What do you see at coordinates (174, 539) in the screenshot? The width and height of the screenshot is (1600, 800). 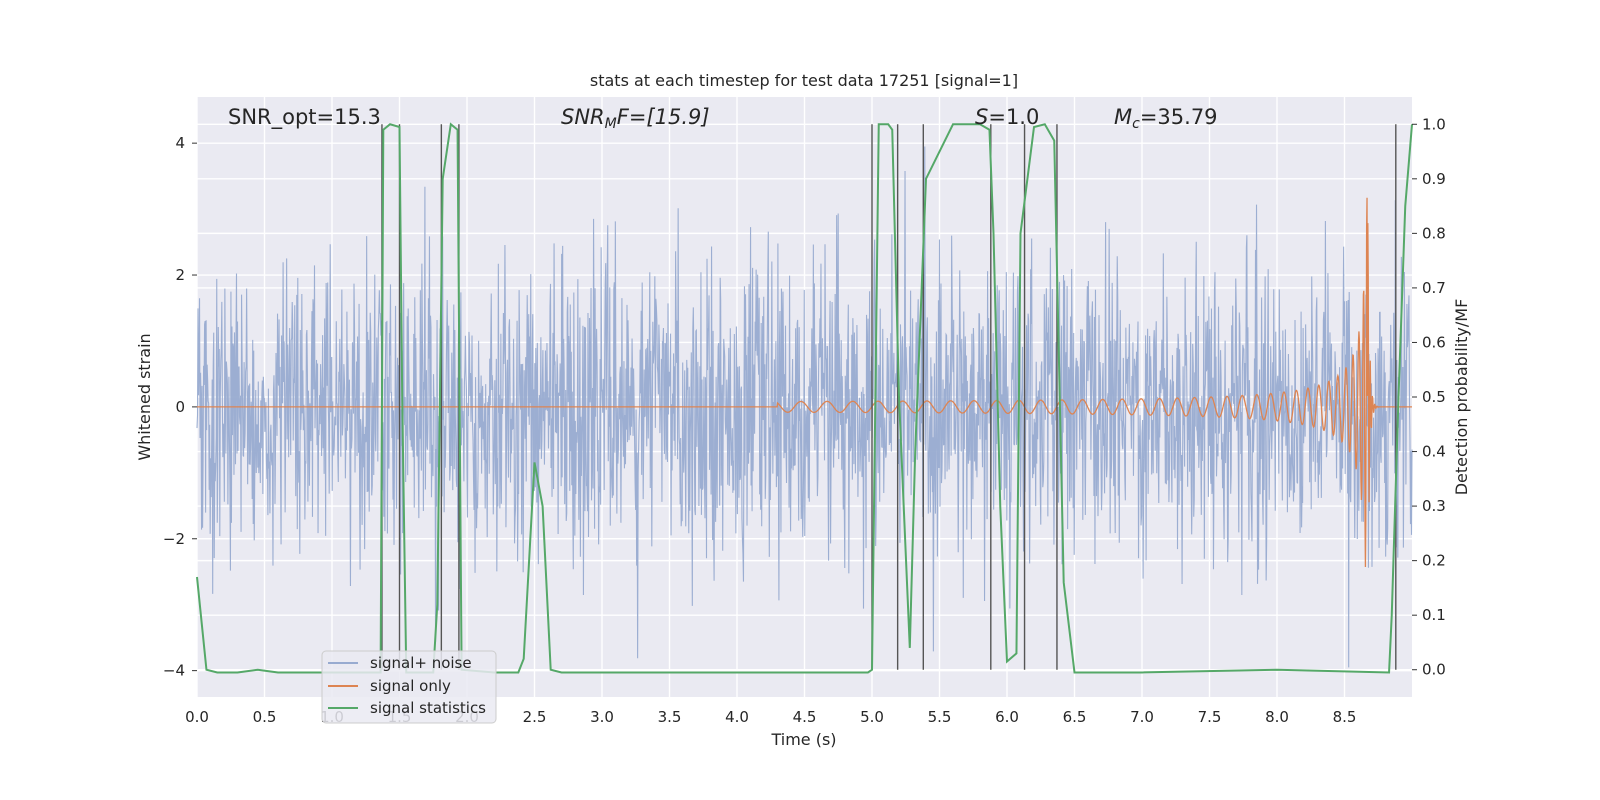 I see `y-left-tick-label: −2` at bounding box center [174, 539].